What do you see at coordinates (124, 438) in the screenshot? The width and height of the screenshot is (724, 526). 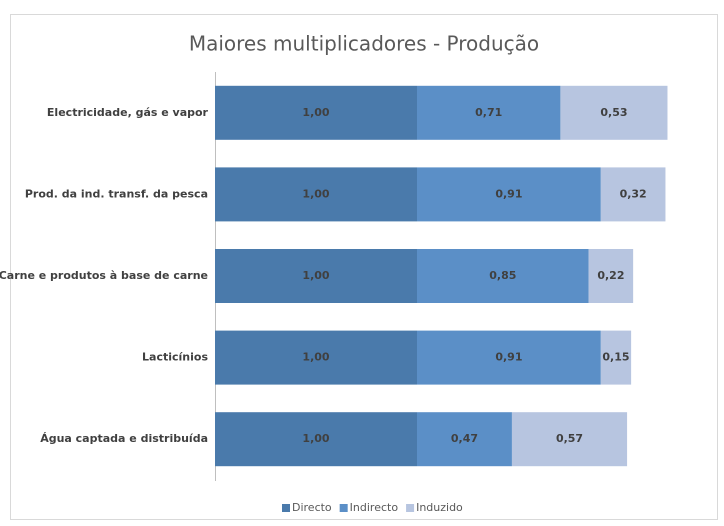 I see `y-tick-label: Água captada e distribuída` at bounding box center [124, 438].